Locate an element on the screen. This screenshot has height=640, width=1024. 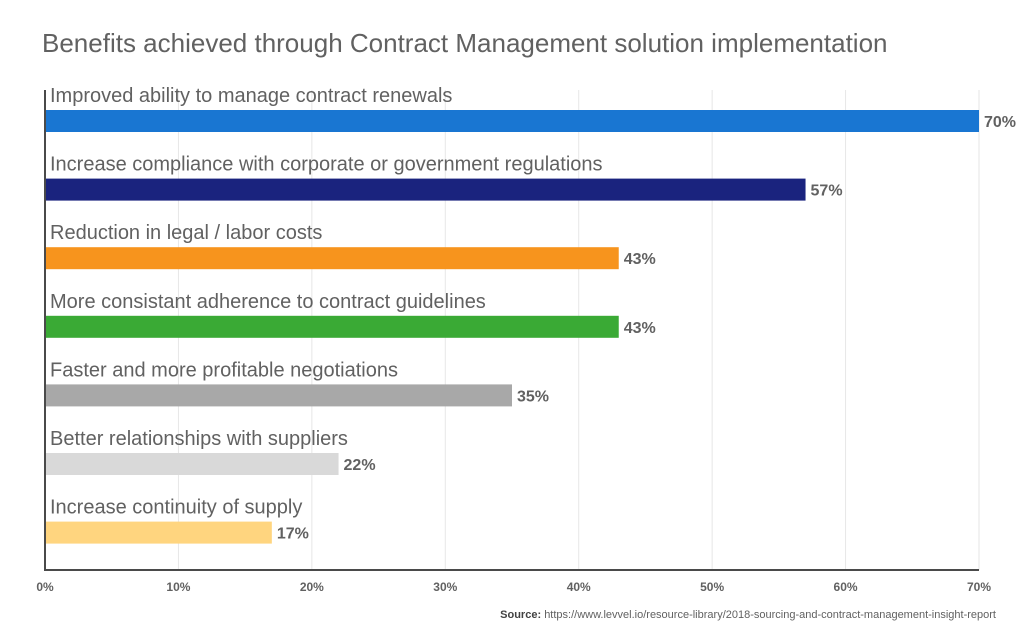
value-label: 57% is located at coordinates (827, 191).